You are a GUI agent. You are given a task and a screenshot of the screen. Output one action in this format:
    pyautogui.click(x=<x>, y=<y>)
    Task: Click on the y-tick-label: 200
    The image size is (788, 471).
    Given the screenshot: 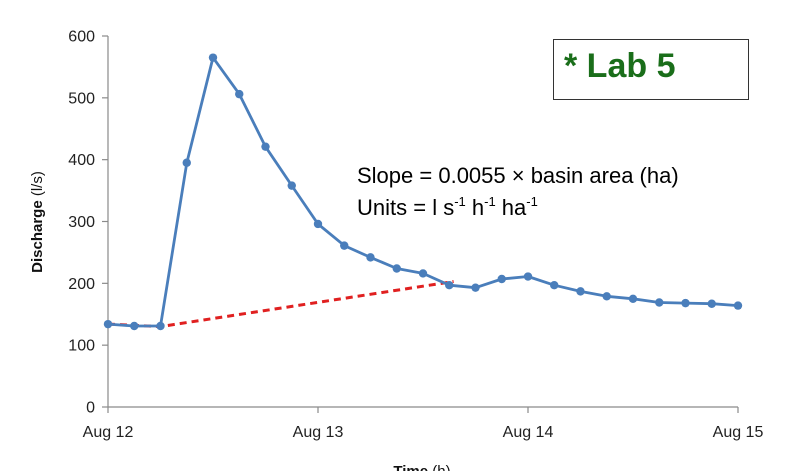 What is the action you would take?
    pyautogui.click(x=81, y=284)
    